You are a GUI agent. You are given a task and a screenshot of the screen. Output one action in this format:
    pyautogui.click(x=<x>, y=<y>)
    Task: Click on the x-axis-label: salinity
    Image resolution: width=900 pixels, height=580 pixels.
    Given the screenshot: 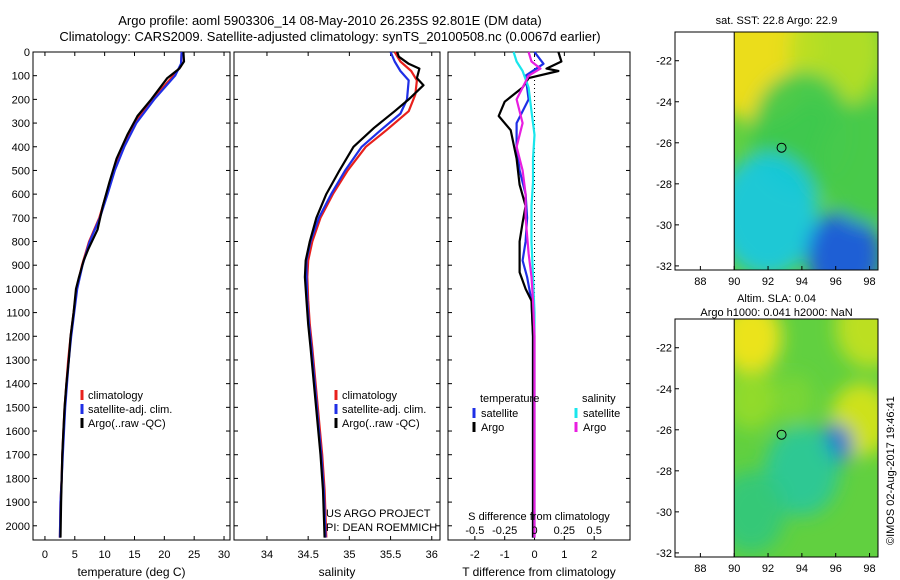 What is the action you would take?
    pyautogui.click(x=337, y=572)
    